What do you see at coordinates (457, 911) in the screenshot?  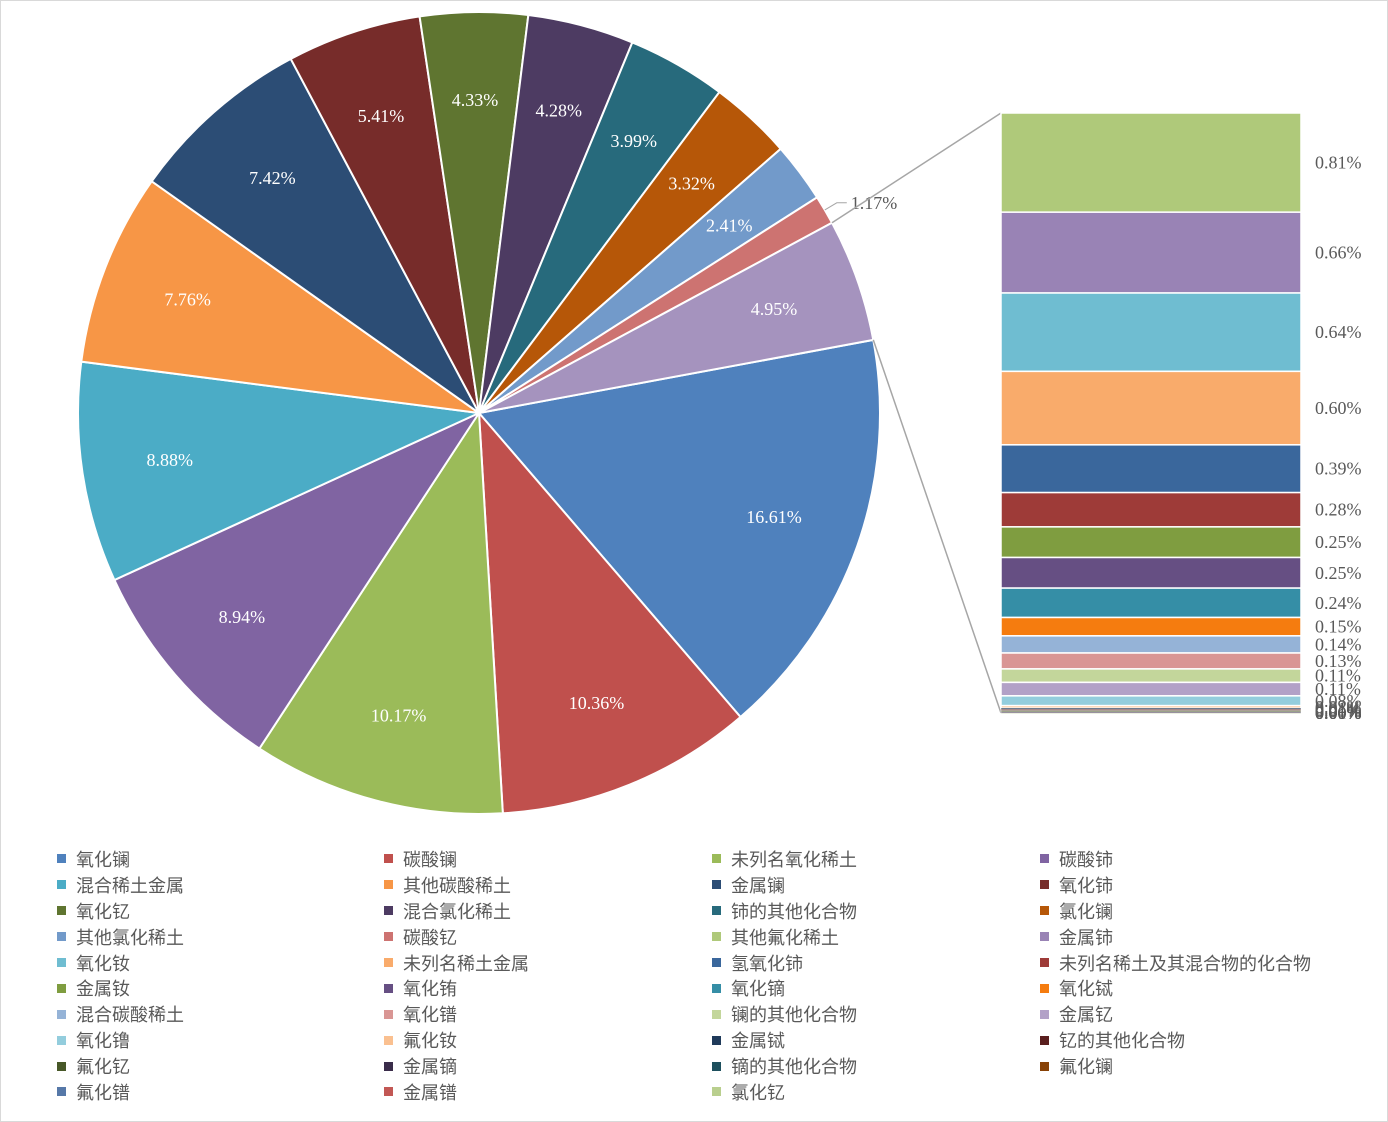 I see `legend-label: 混合氯化稀土` at bounding box center [457, 911].